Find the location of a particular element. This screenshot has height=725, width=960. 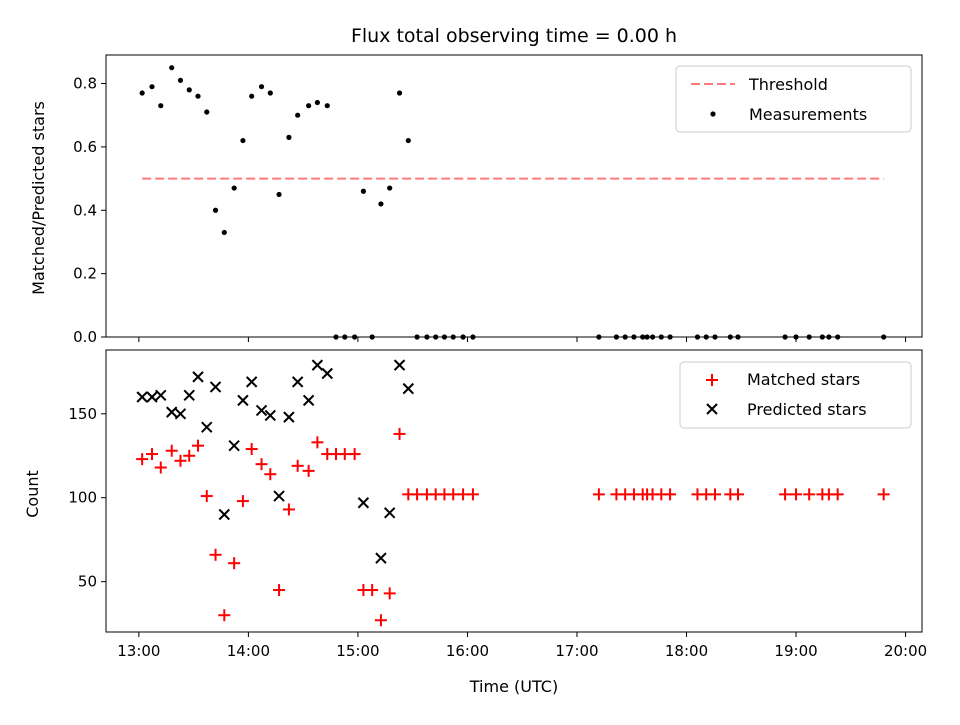

x-tick-label: 20:00 is located at coordinates (905, 651).